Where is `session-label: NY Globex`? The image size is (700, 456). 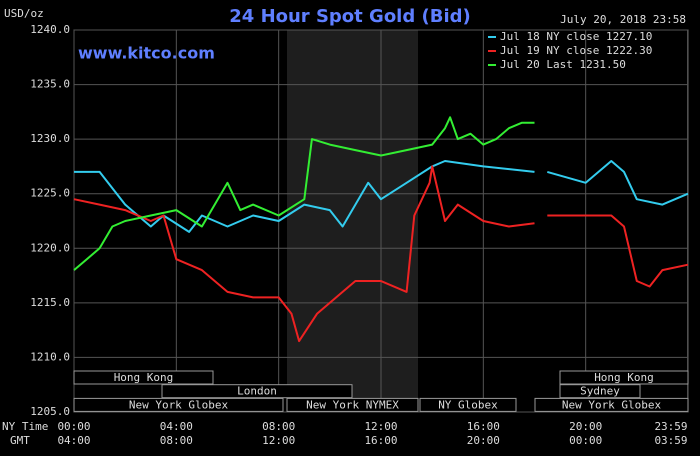 session-label: NY Globex is located at coordinates (468, 404).